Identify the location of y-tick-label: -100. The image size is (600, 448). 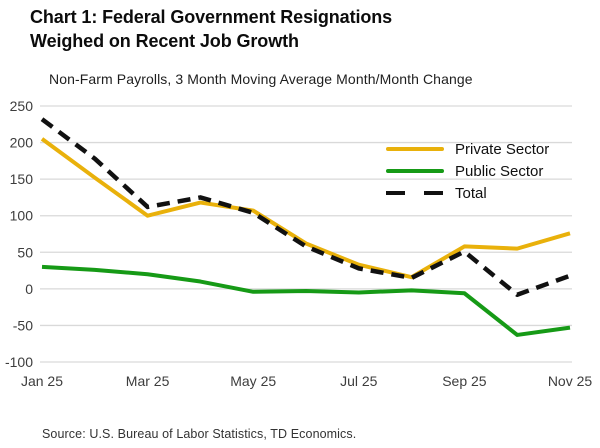
(19, 362).